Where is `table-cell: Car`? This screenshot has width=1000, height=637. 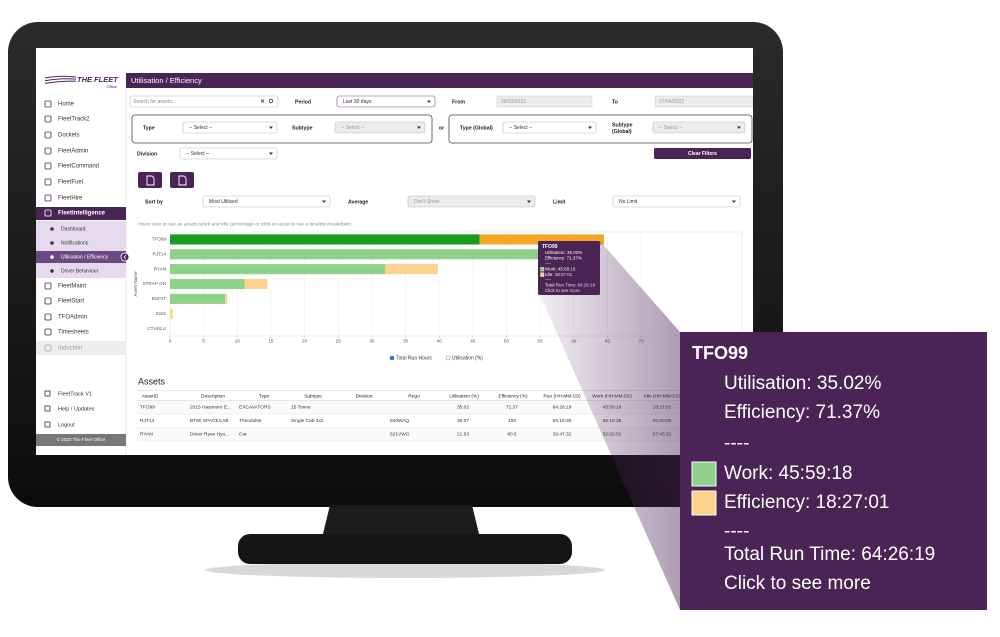 table-cell: Car is located at coordinates (243, 434).